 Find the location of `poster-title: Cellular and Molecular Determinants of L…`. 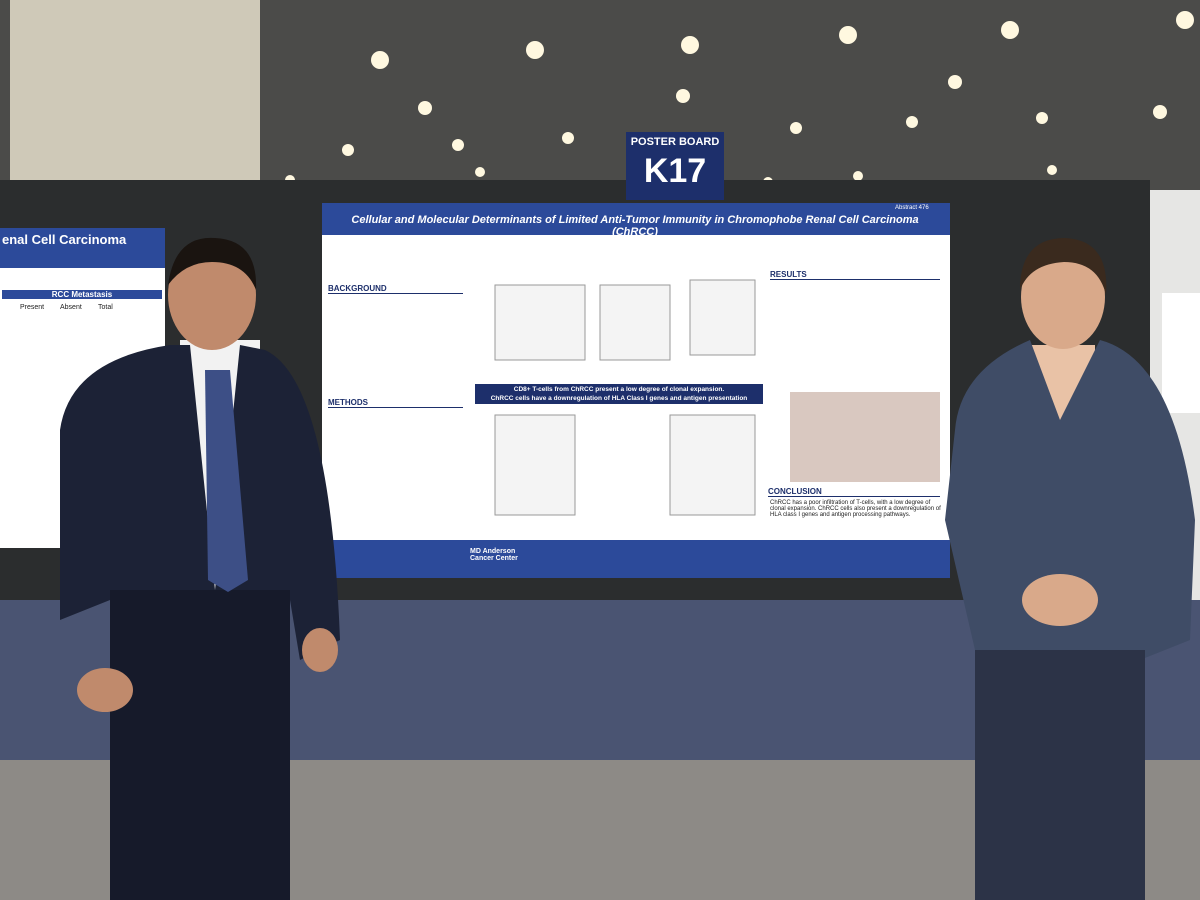

poster-title: Cellular and Molecular Determinants of L… is located at coordinates (635, 226).